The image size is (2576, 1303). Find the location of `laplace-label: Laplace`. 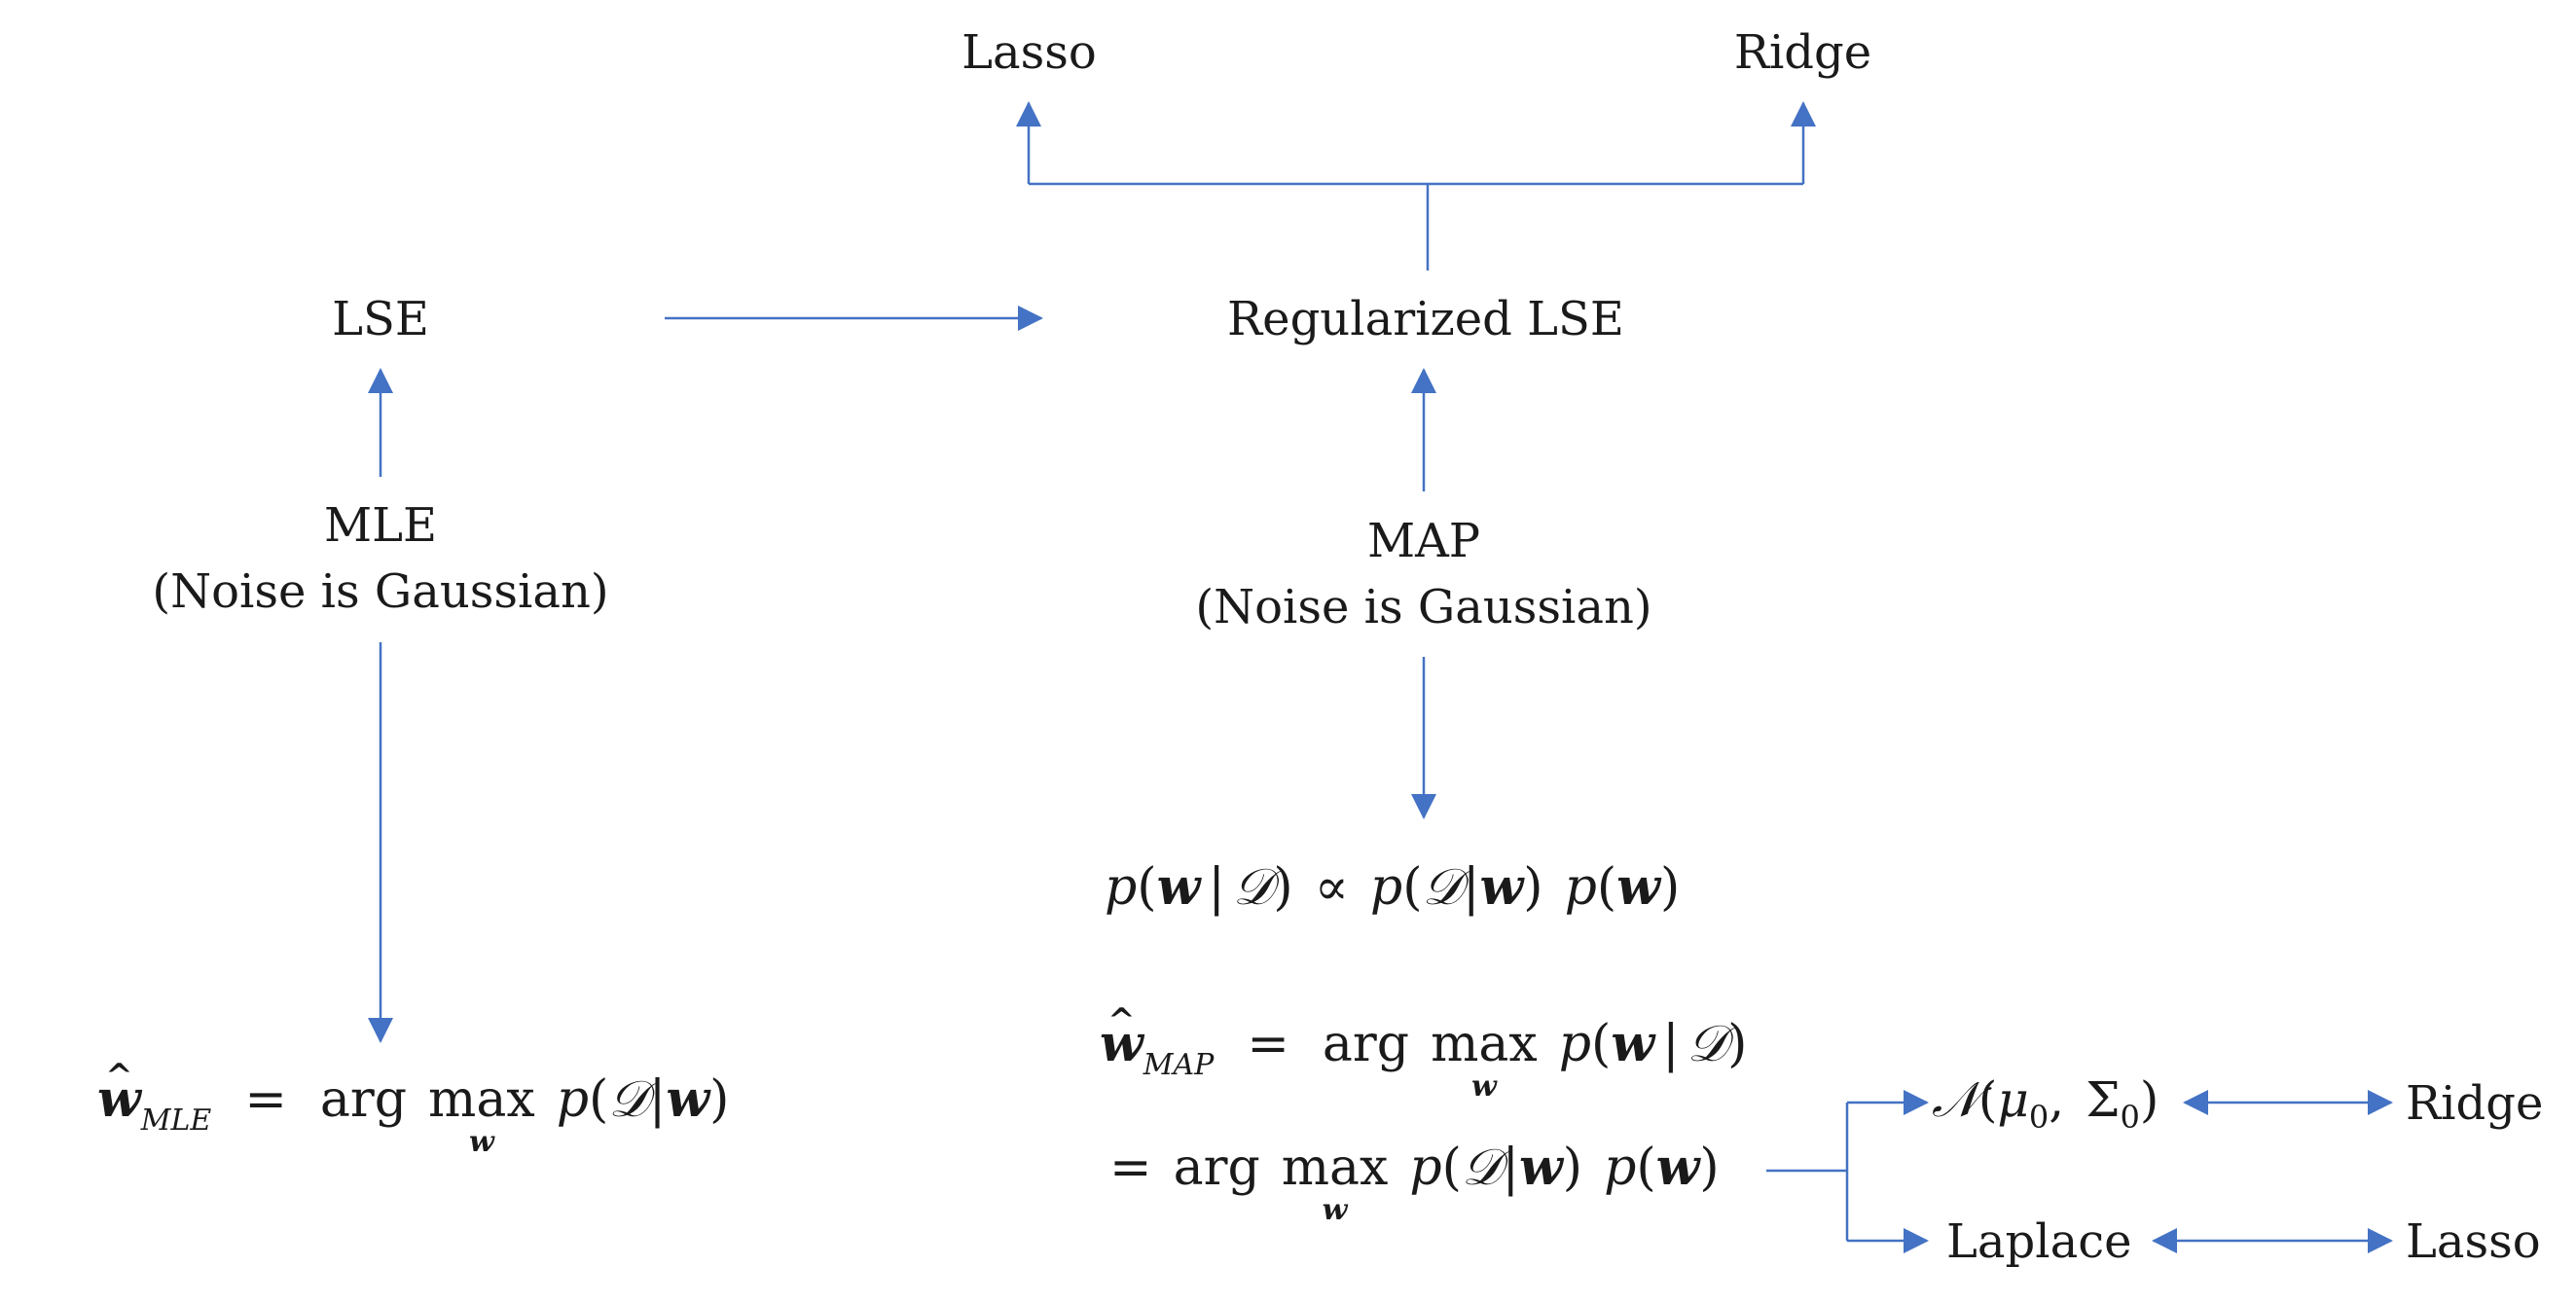

laplace-label: Laplace is located at coordinates (2039, 1241).